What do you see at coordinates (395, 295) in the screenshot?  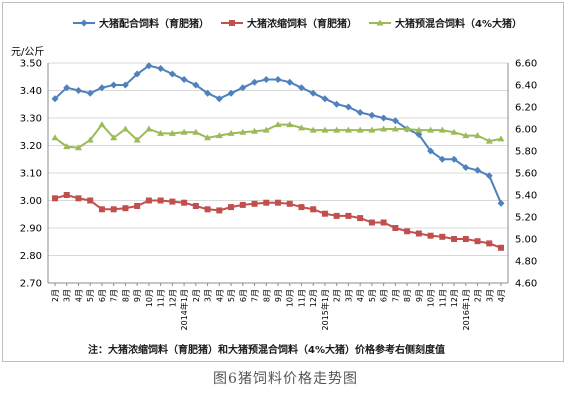 I see `x-tick-label: 7月` at bounding box center [395, 295].